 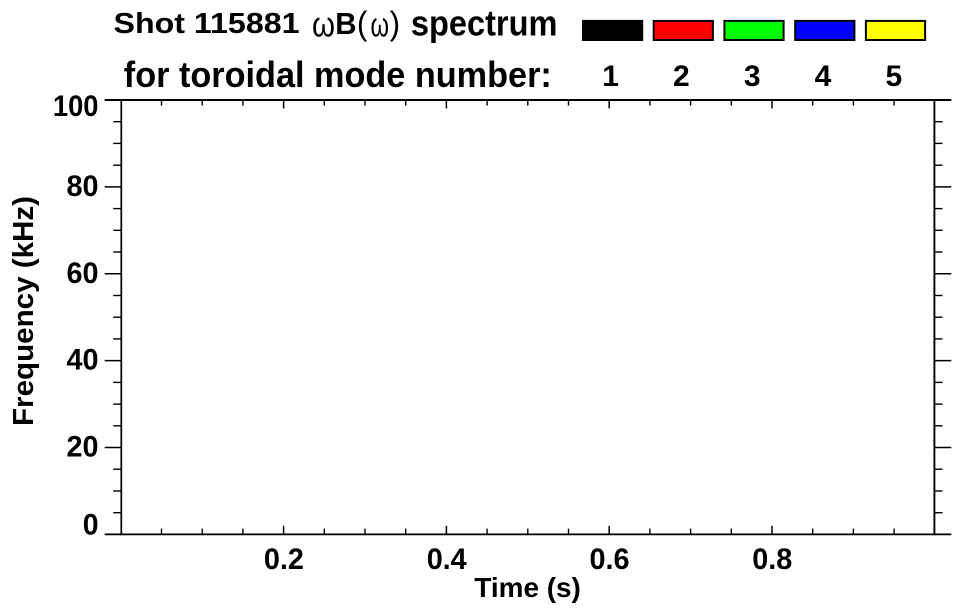 I want to click on svg-text: 2, so click(x=681, y=76).